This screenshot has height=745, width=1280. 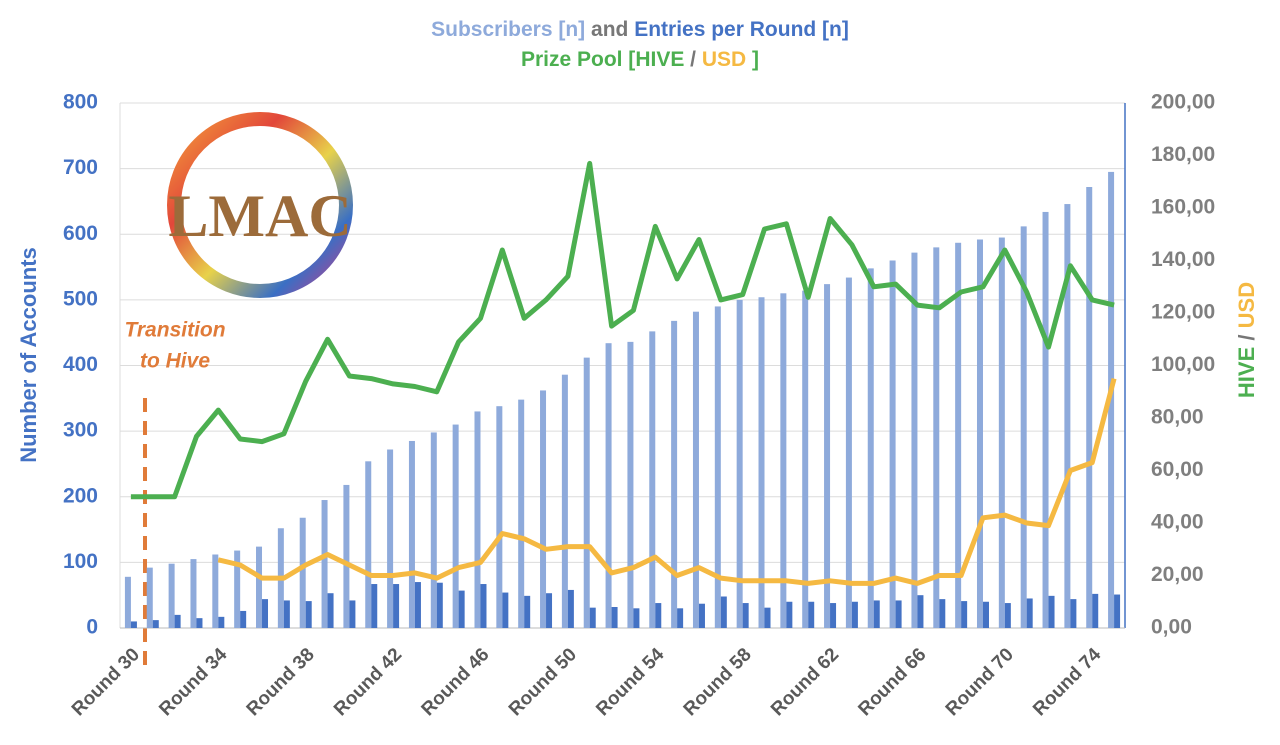 I want to click on x-tick-label: Round 30, so click(x=106, y=682).